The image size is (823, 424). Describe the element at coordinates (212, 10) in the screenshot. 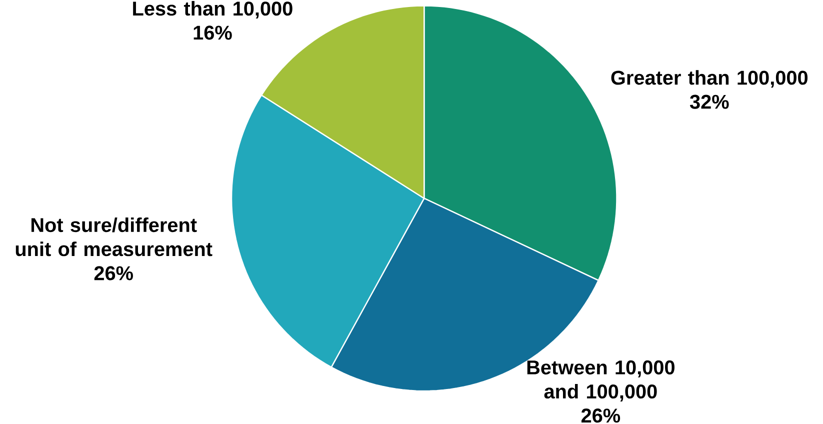

I see `slice-label: Less than 10,000` at that location.